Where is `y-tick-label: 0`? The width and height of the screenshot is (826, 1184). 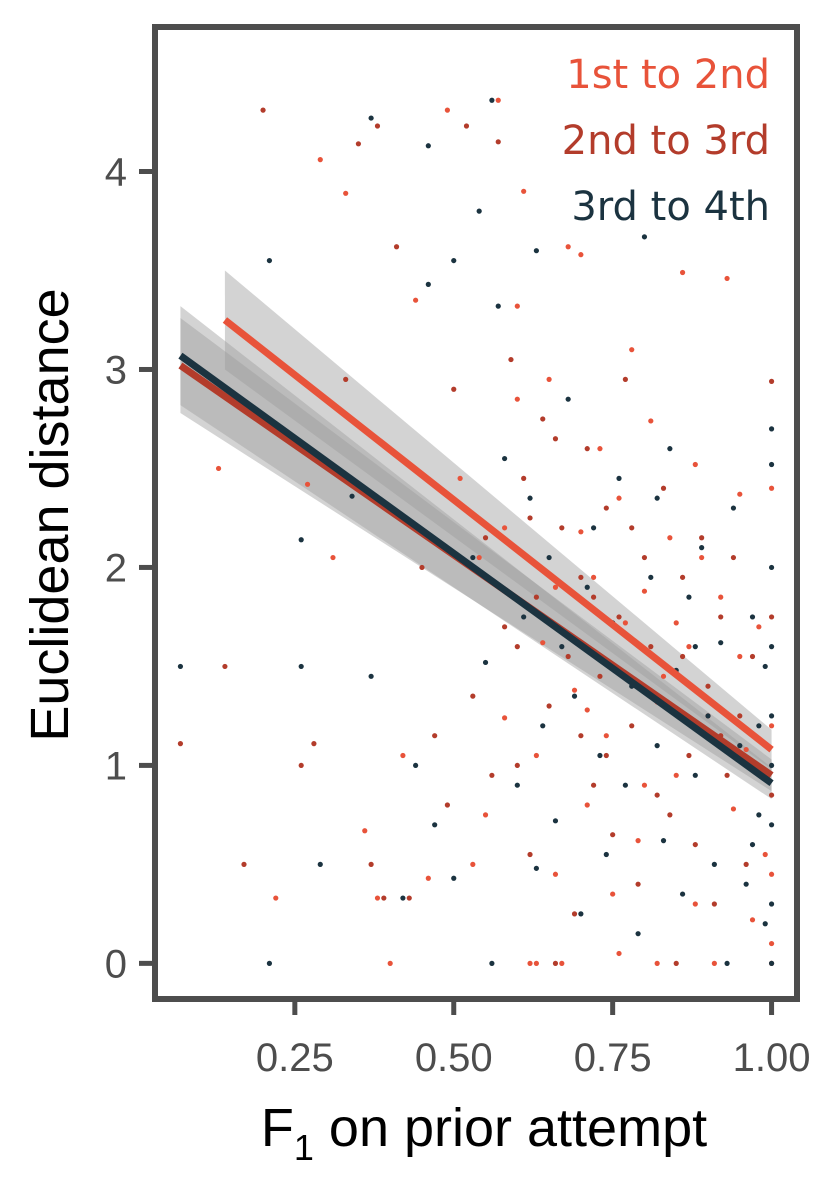 y-tick-label: 0 is located at coordinates (116, 964).